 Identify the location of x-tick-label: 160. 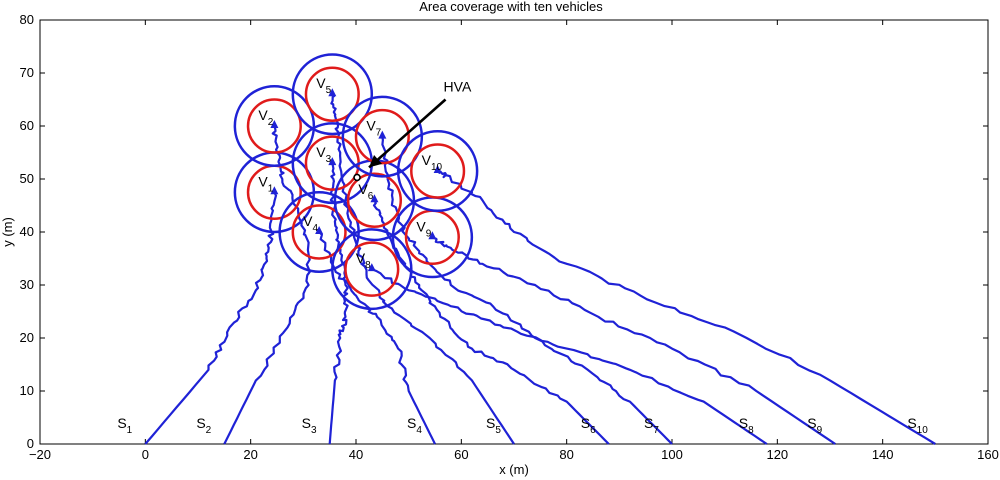
(988, 454).